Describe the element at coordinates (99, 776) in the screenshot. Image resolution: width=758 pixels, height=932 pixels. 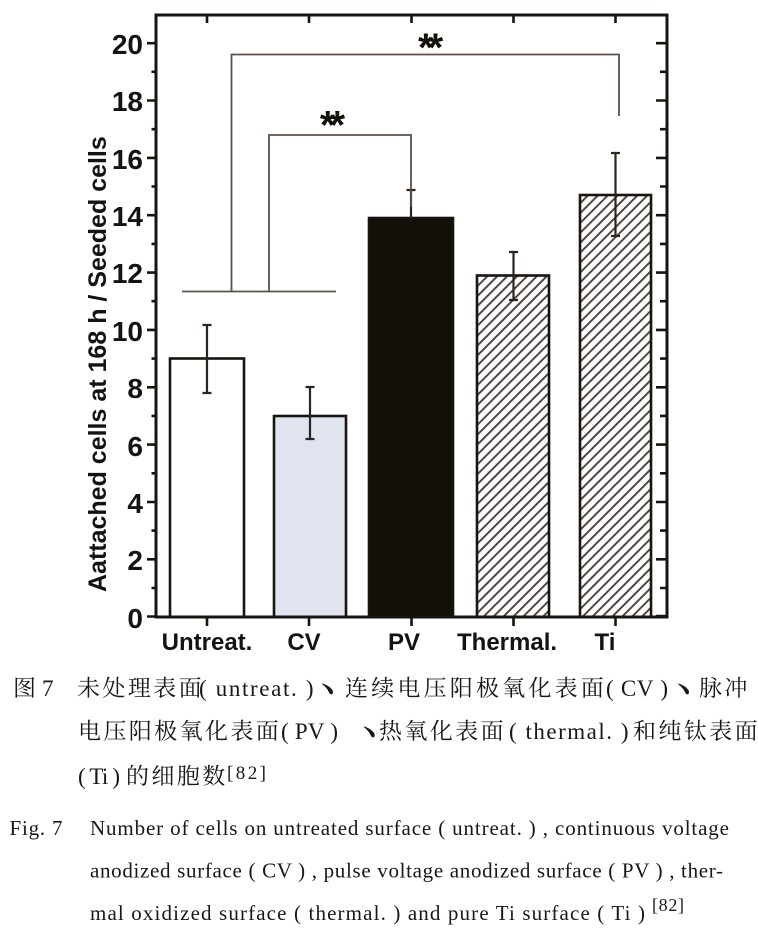
I see `svg-text: ( Ti )` at that location.